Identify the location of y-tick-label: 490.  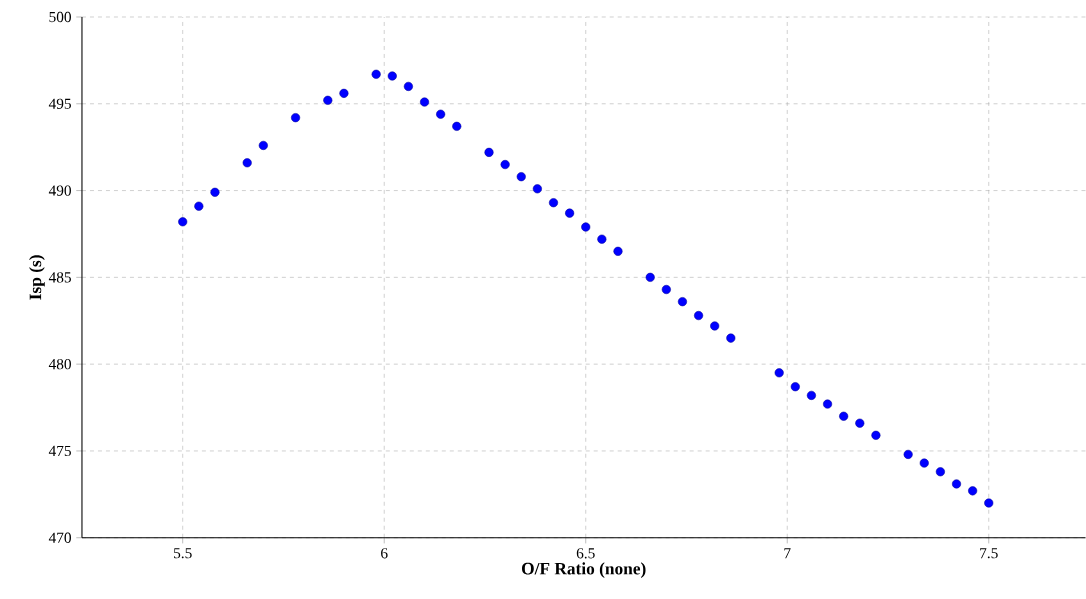
(59, 190).